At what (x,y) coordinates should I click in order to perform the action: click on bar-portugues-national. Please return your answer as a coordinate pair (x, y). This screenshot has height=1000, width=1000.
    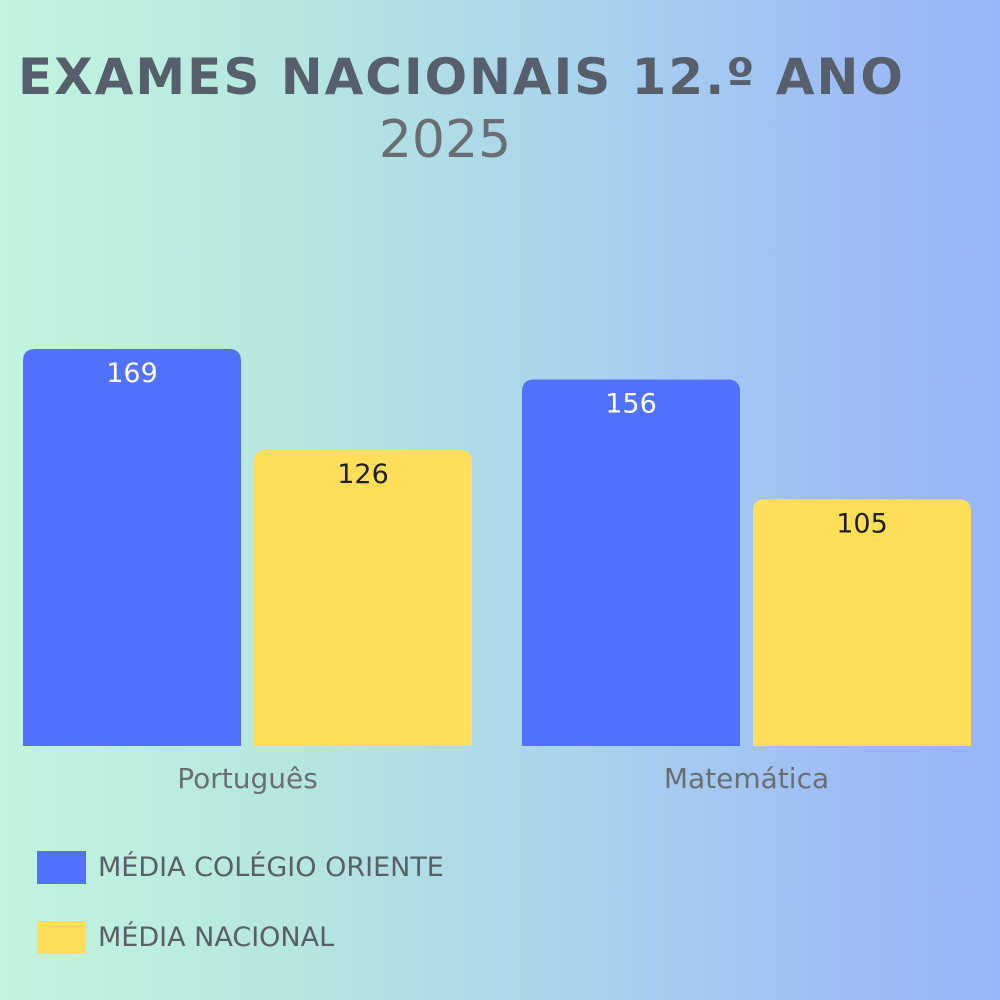
    Looking at the image, I should click on (363, 598).